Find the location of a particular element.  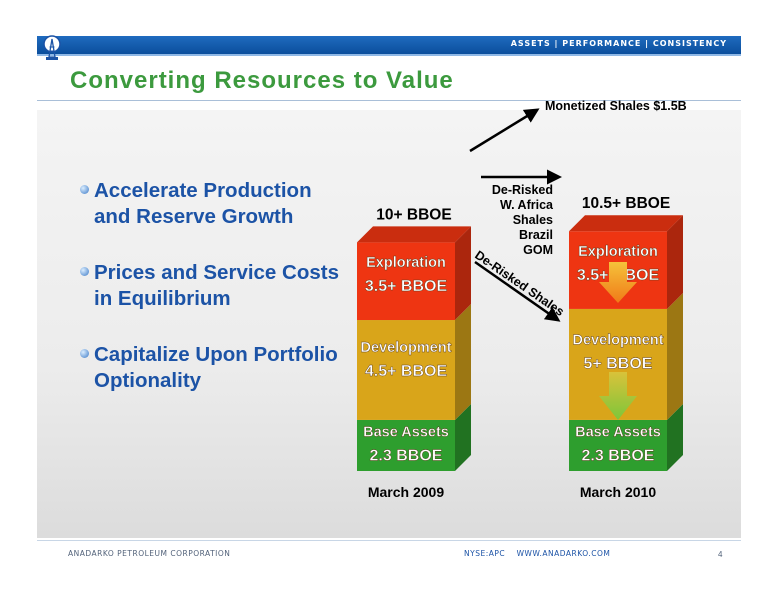

bar-total-label: 10.5+ BBOE is located at coordinates (626, 203).